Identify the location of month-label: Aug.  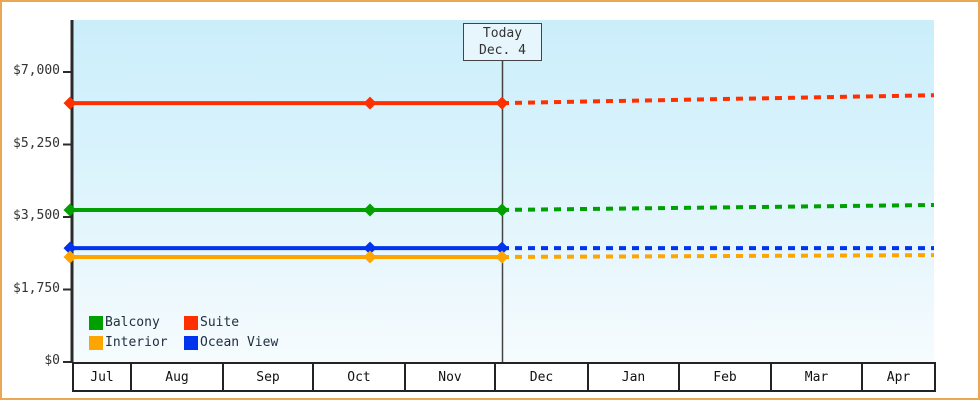
(177, 377).